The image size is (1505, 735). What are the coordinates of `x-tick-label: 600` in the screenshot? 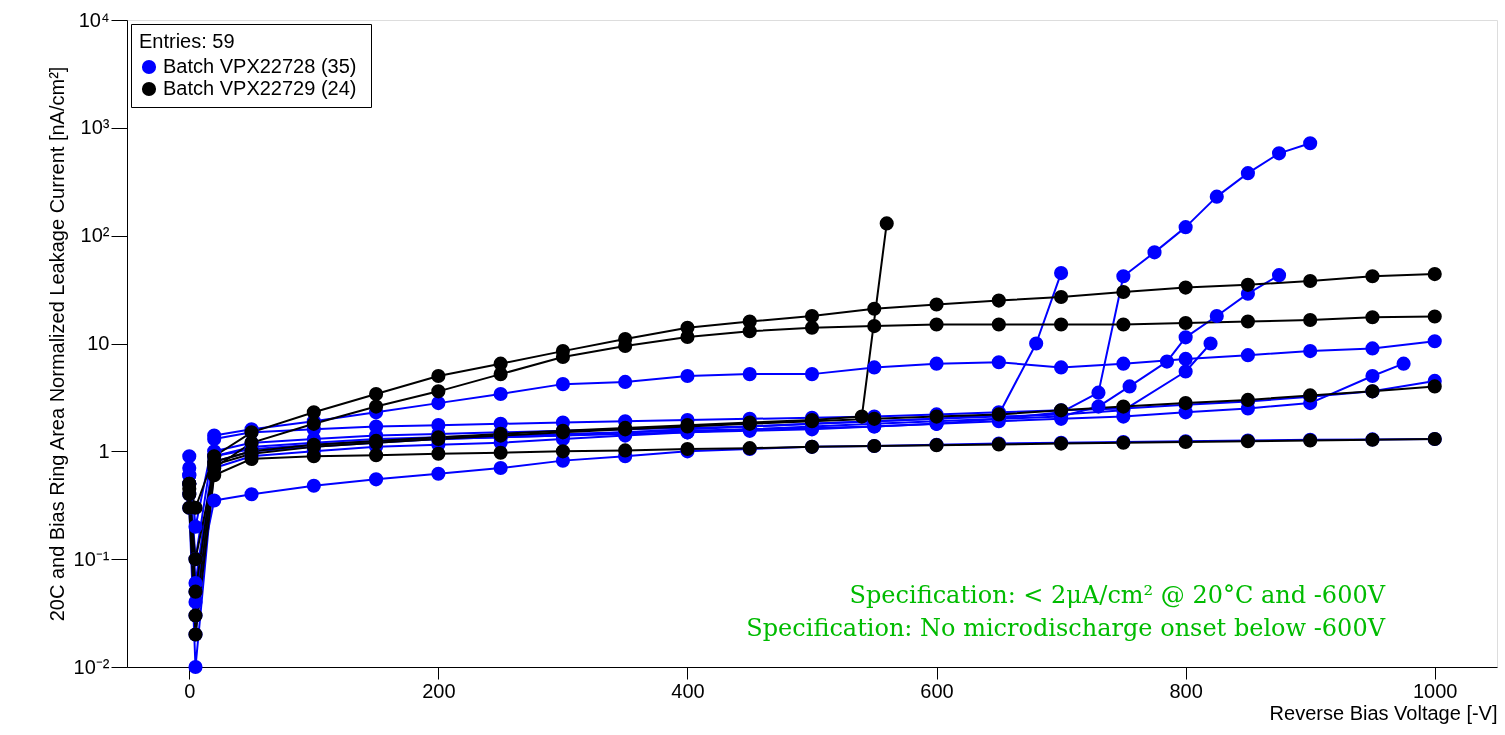 It's located at (937, 690).